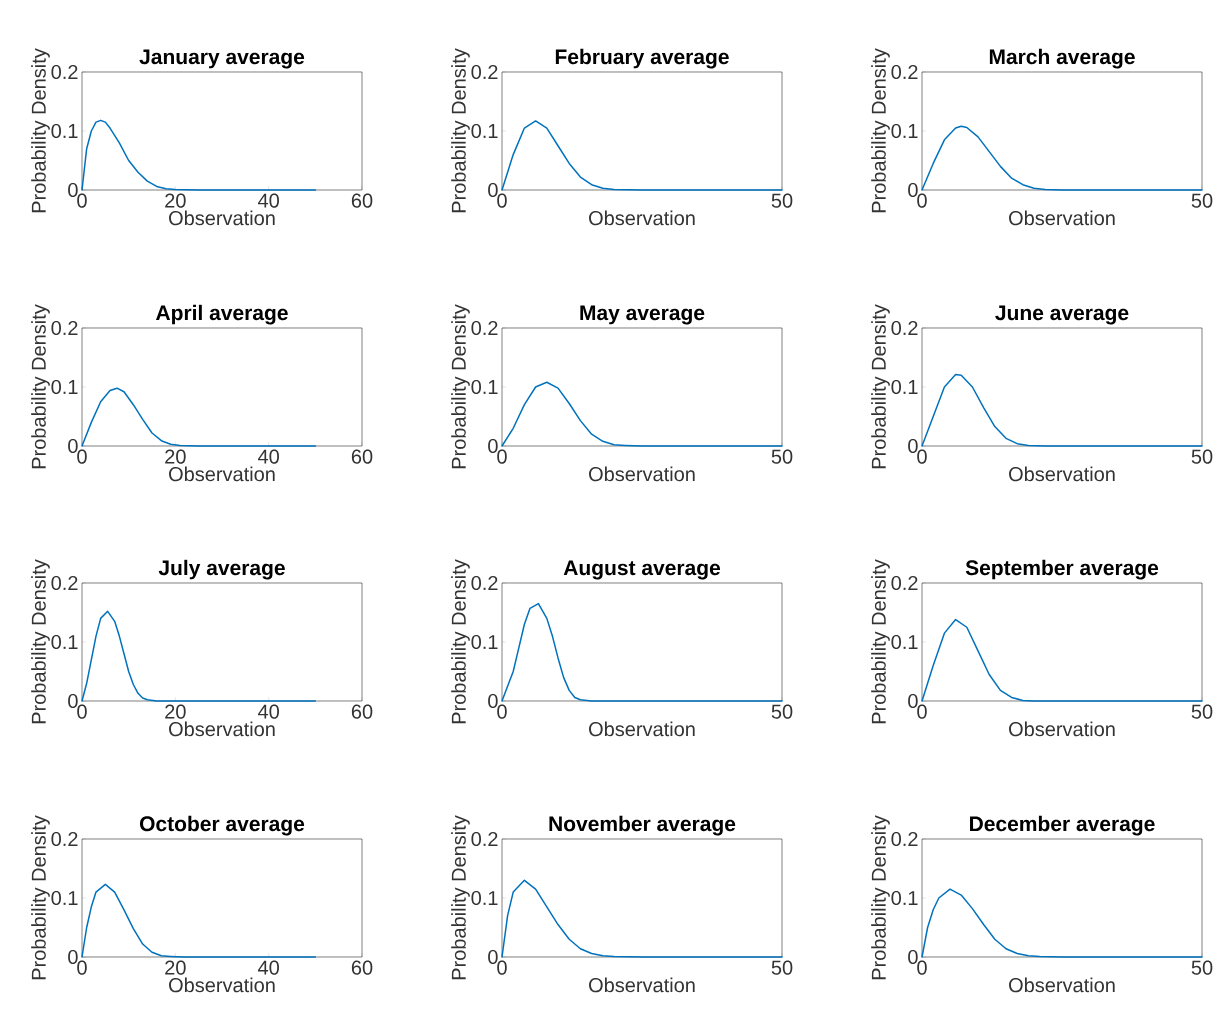 The image size is (1221, 1026). I want to click on chart-title: January average, so click(222, 59).